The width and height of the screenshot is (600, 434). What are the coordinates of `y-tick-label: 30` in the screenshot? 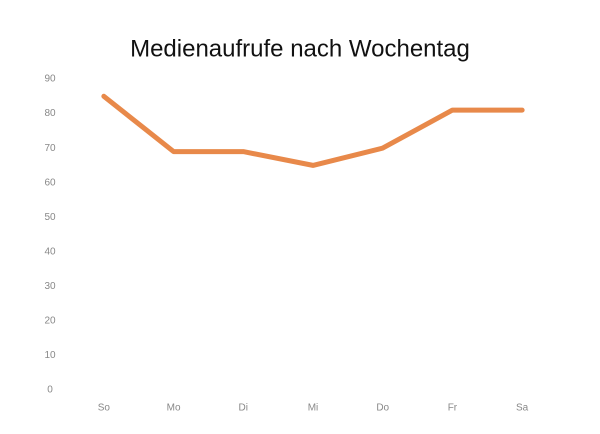 It's located at (50, 286).